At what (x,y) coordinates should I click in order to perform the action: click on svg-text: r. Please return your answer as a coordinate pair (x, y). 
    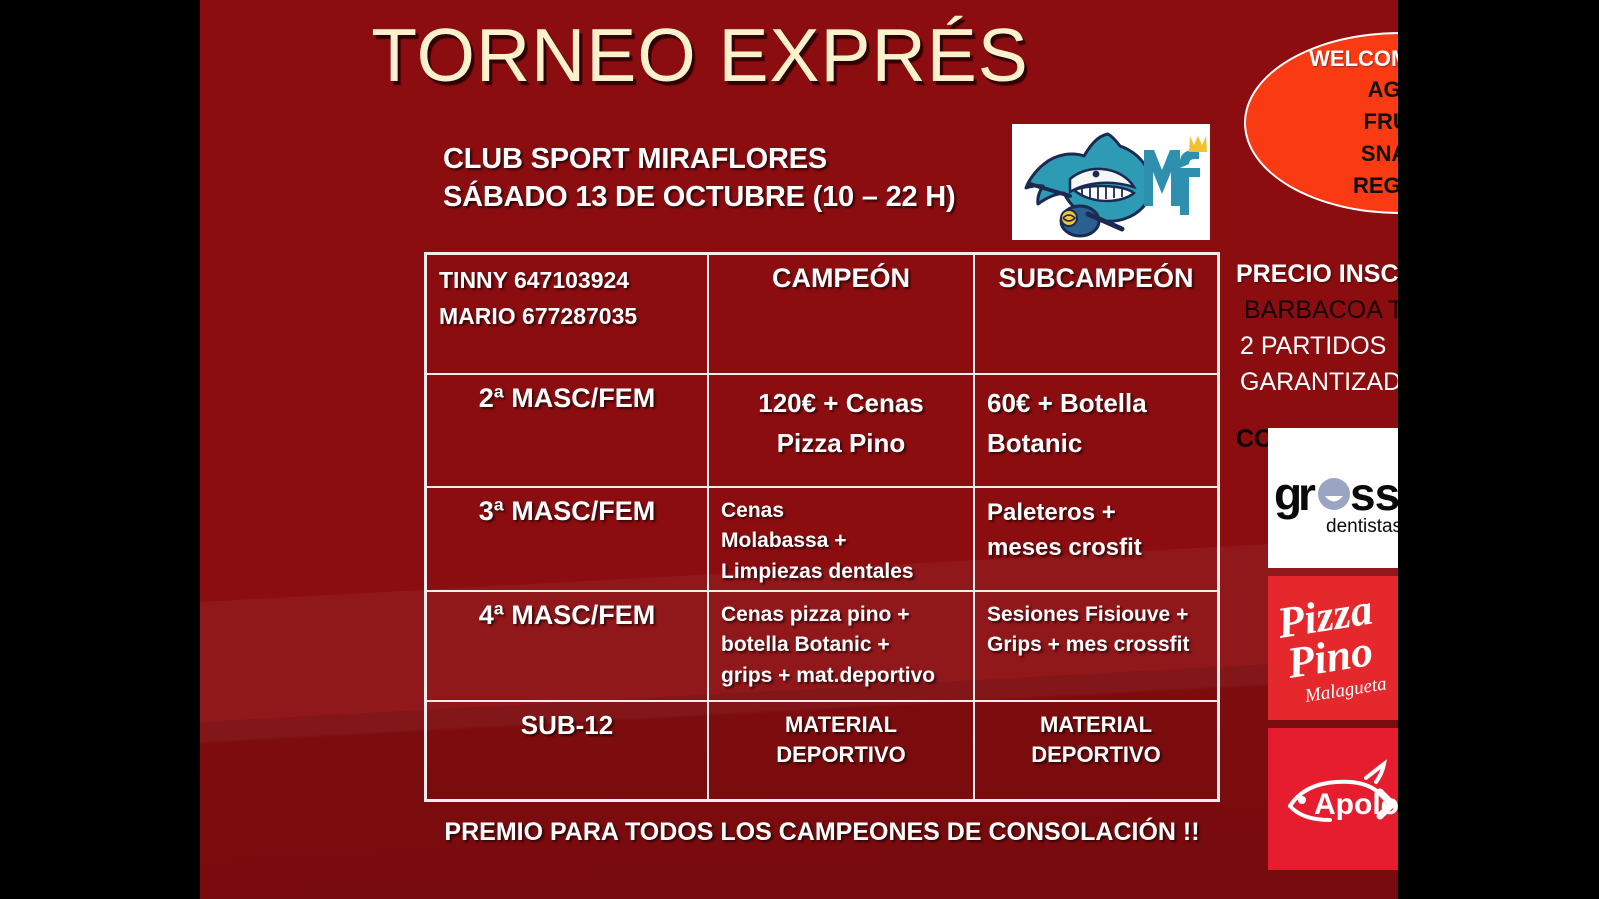
    Looking at the image, I should click on (1307, 494).